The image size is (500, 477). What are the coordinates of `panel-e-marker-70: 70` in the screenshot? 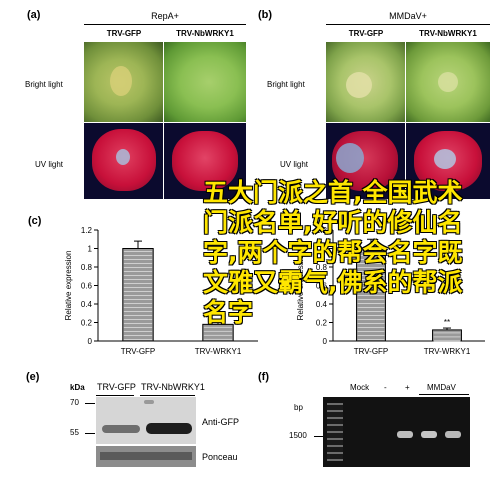 It's located at (74, 402).